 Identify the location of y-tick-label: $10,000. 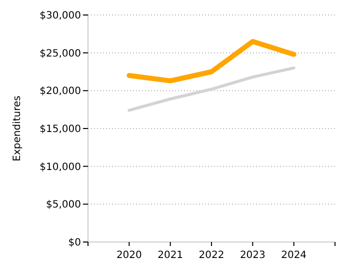
(60, 167).